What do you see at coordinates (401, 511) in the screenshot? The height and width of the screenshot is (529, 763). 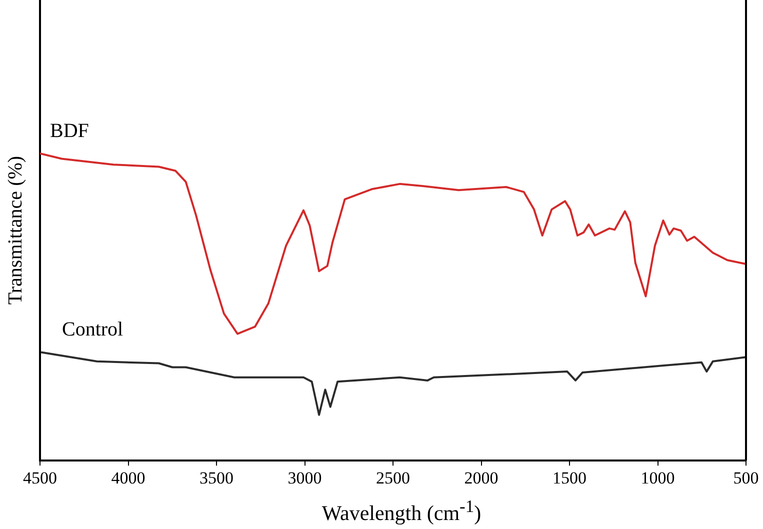 I see `x-axis-title: Wavelength (cm$^{-1}$)` at bounding box center [401, 511].